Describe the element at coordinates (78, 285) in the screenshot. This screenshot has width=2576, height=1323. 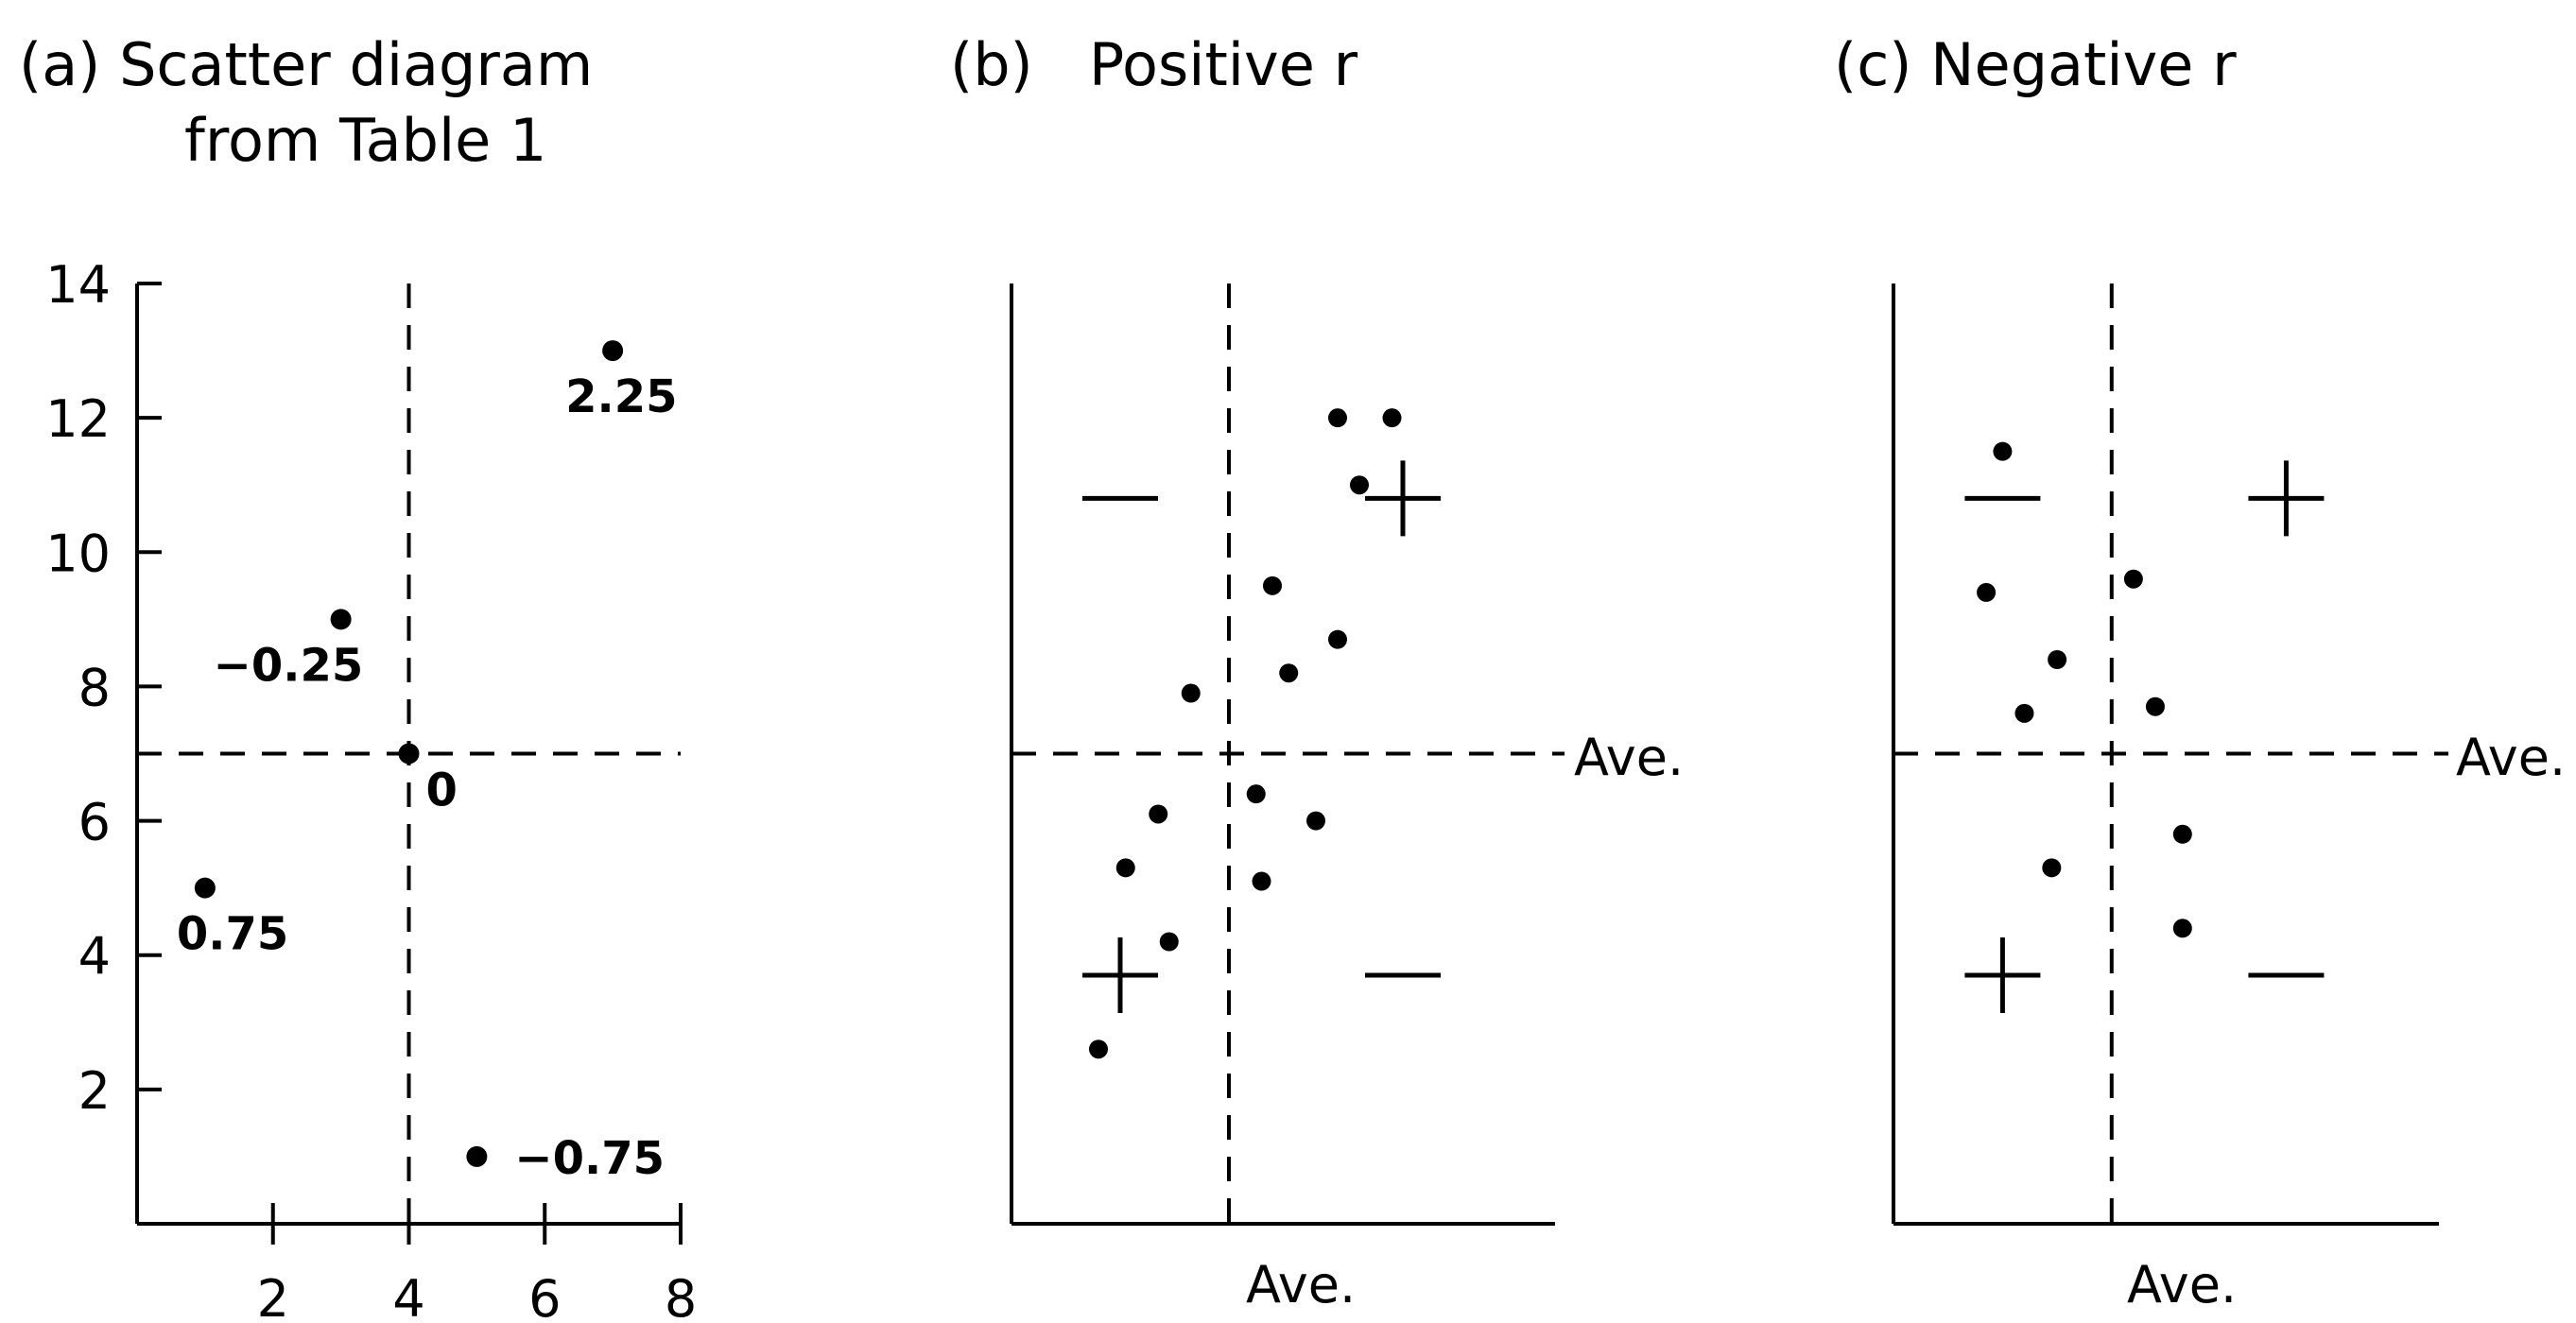
I see `panel-a-y-tick-label: 14` at that location.